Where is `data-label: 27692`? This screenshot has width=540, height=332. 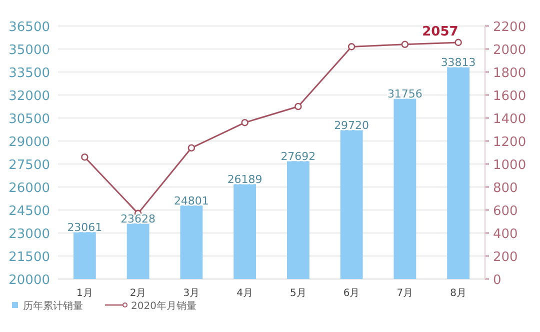 data-label: 27692 is located at coordinates (298, 157).